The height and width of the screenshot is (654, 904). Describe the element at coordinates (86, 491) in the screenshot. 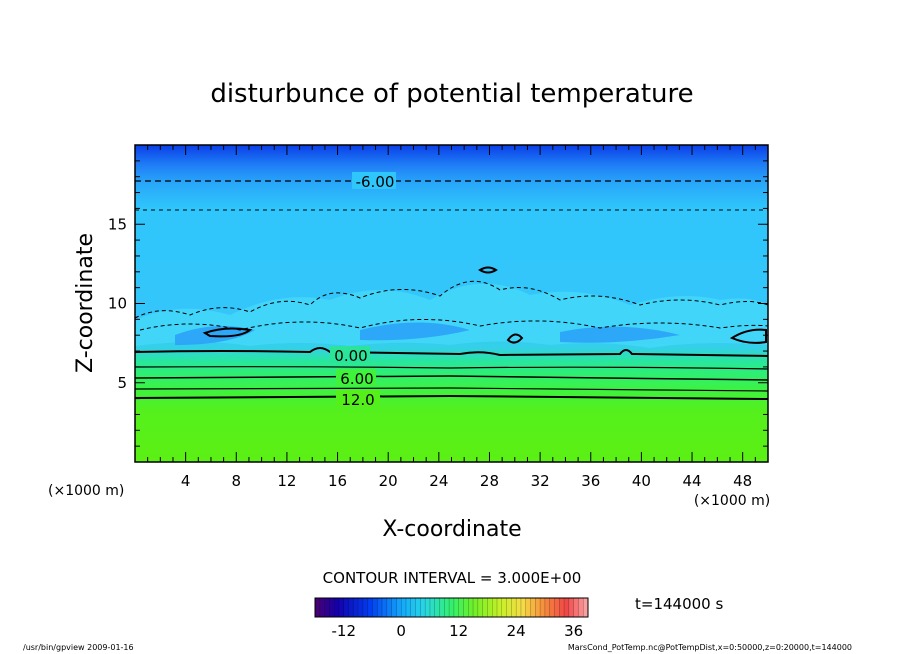

I see `x-unit-left: (×1000 m)` at that location.